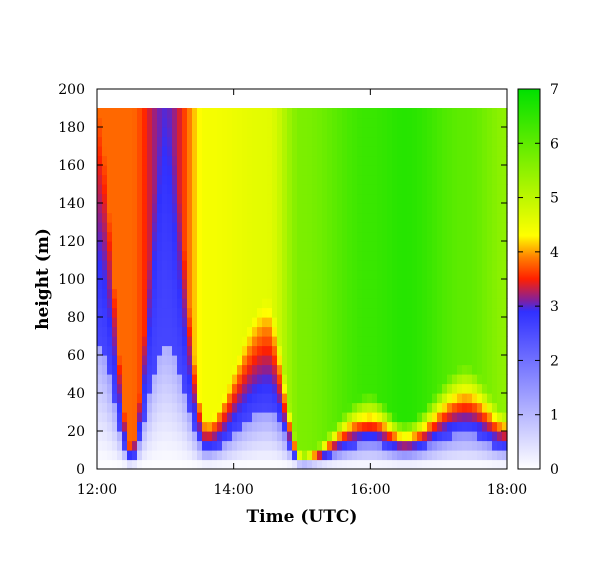 This screenshot has height=576, width=604. Describe the element at coordinates (233, 490) in the screenshot. I see `x-tick-label: 14:00` at that location.